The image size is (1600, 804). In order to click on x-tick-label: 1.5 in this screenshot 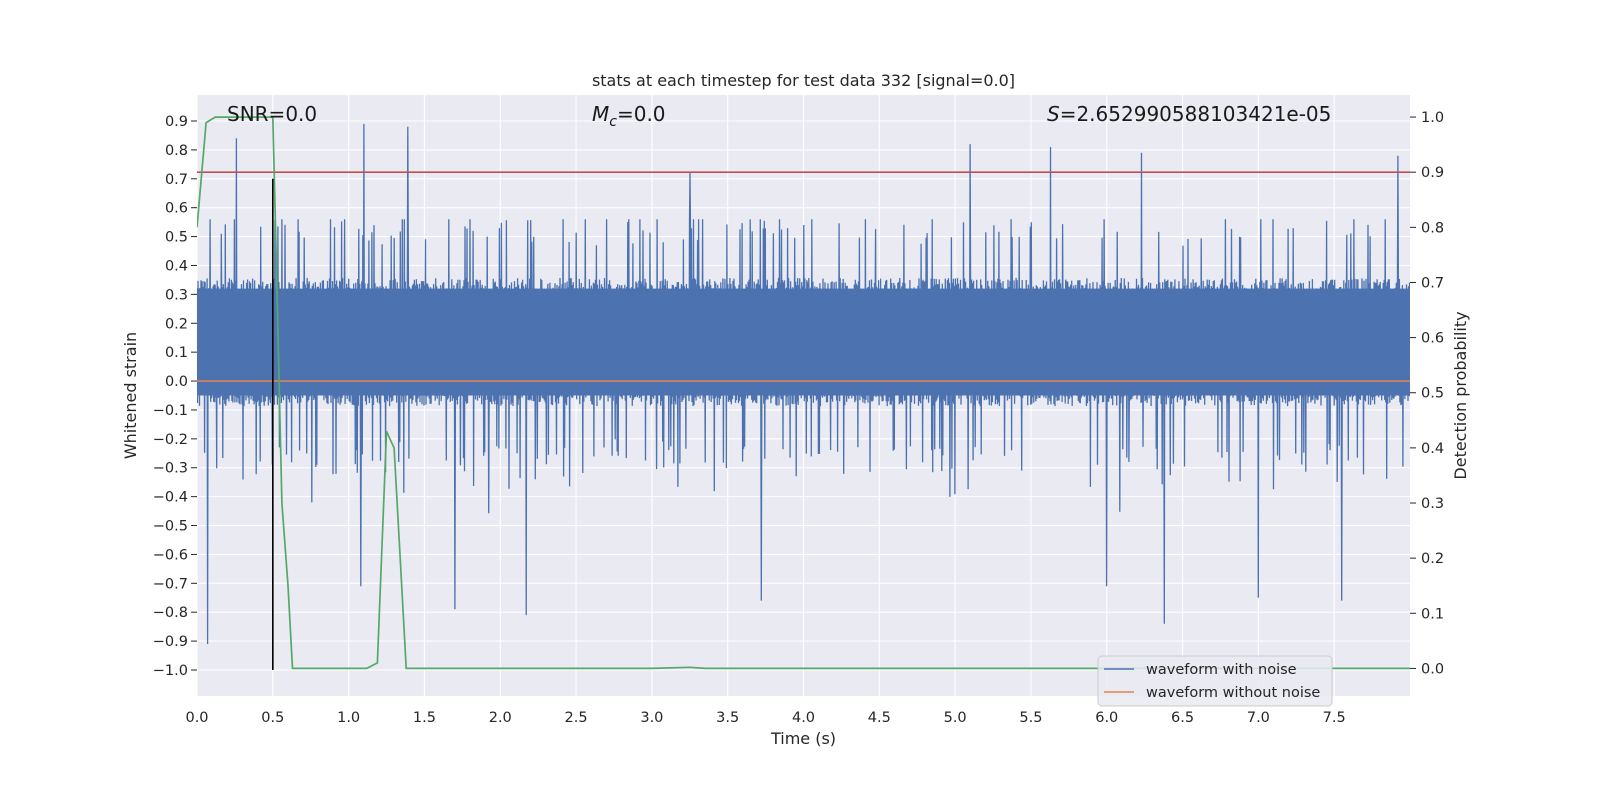, I will do `click(424, 718)`.